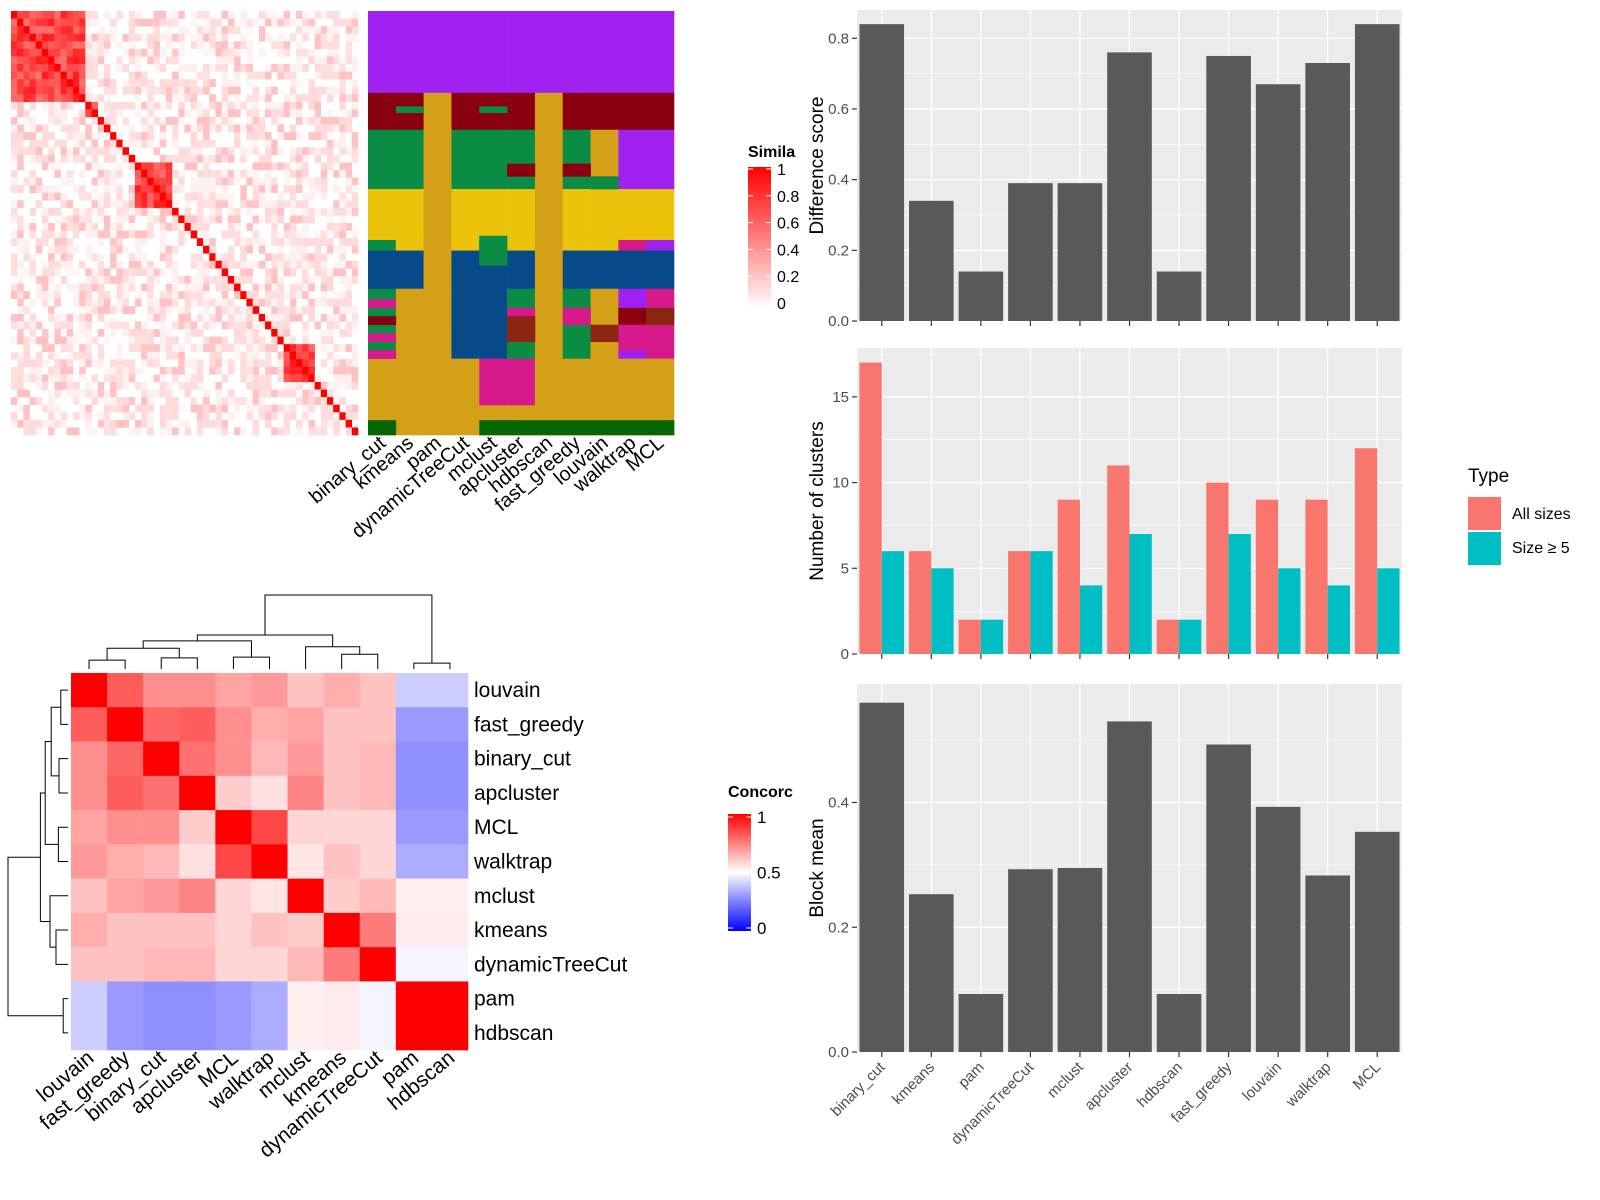 Image resolution: width=1600 pixels, height=1200 pixels. I want to click on y-axis-label: Difference score, so click(817, 166).